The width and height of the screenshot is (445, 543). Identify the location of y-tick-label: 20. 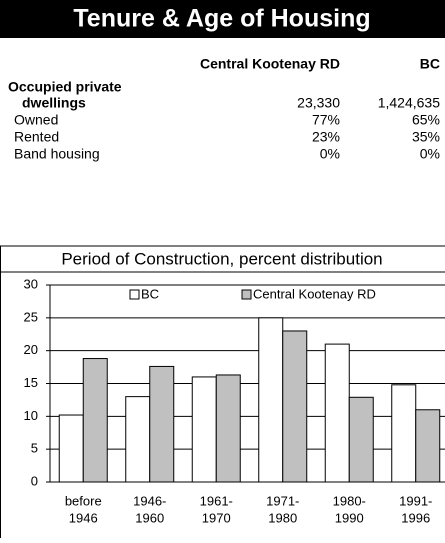
(31, 349).